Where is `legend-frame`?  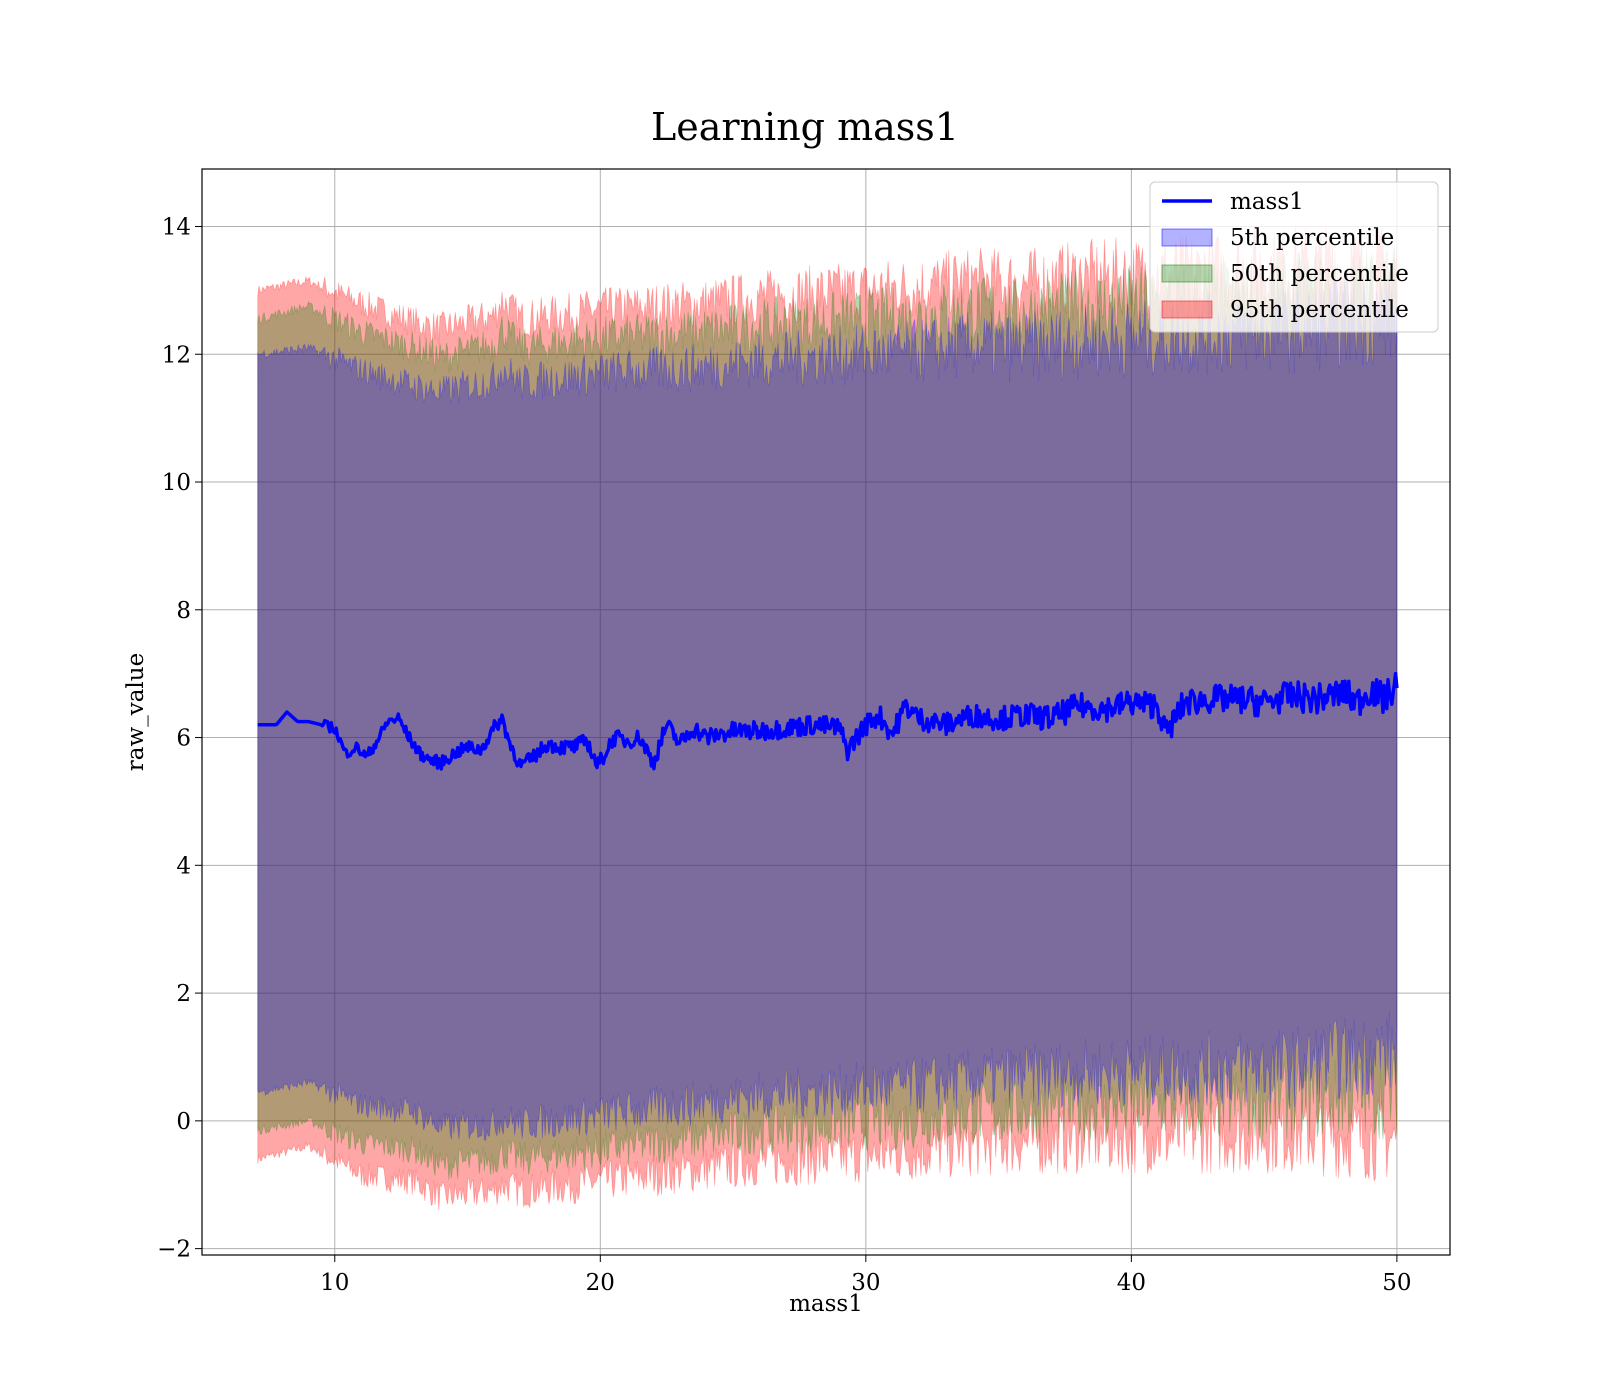
legend-frame is located at coordinates (1294, 257).